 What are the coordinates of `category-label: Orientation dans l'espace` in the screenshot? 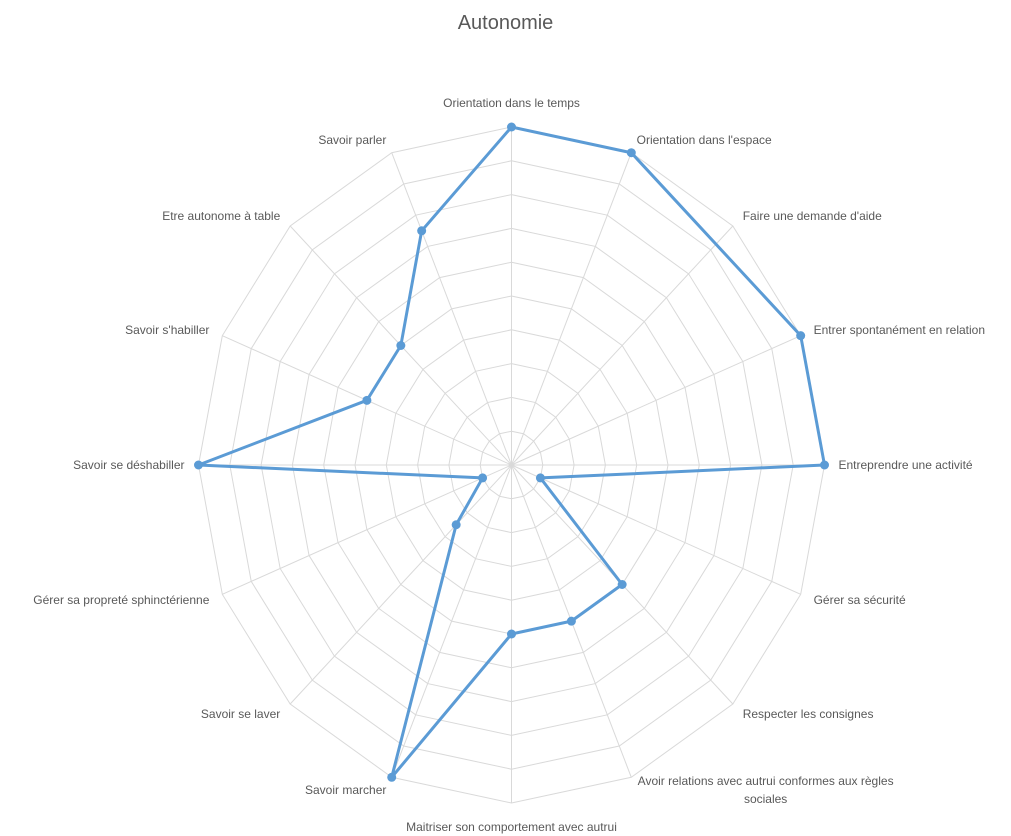 It's located at (704, 139).